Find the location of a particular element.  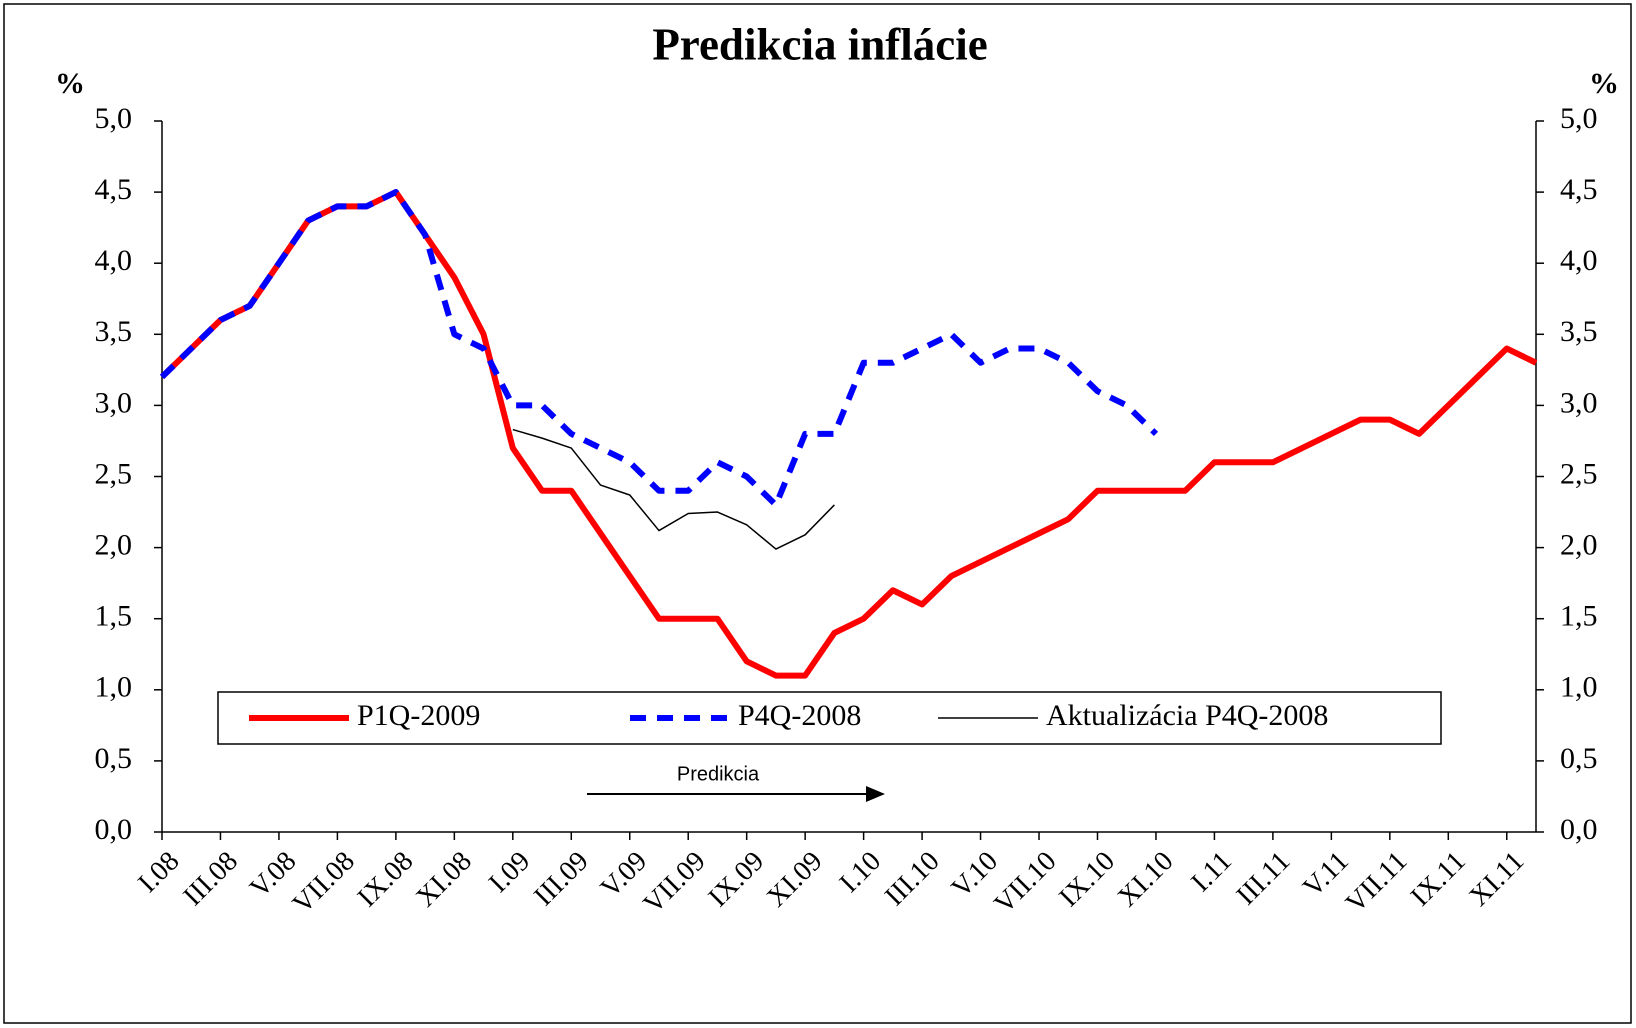

arrow-head is located at coordinates (875, 794).